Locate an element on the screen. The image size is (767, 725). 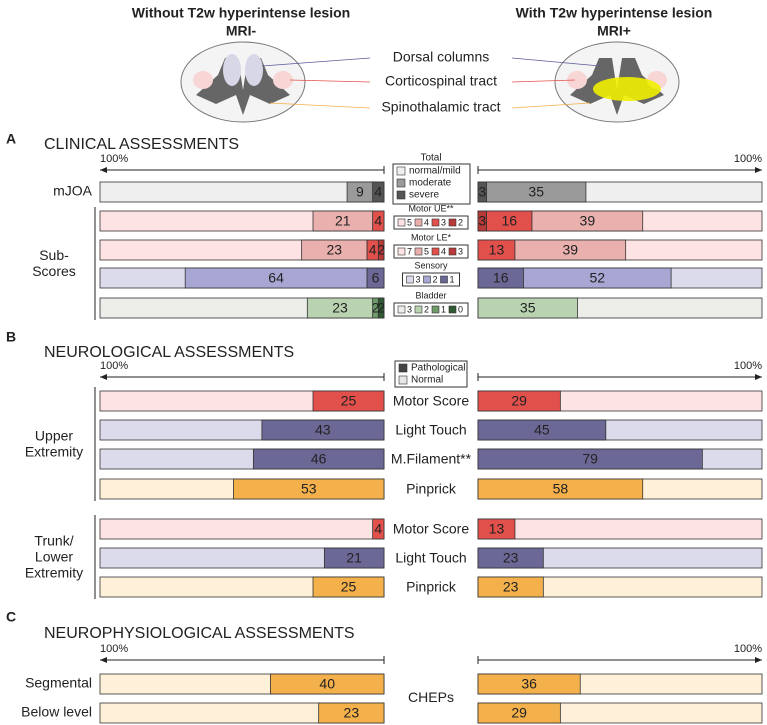
legend-label: 7 is located at coordinates (409, 251).